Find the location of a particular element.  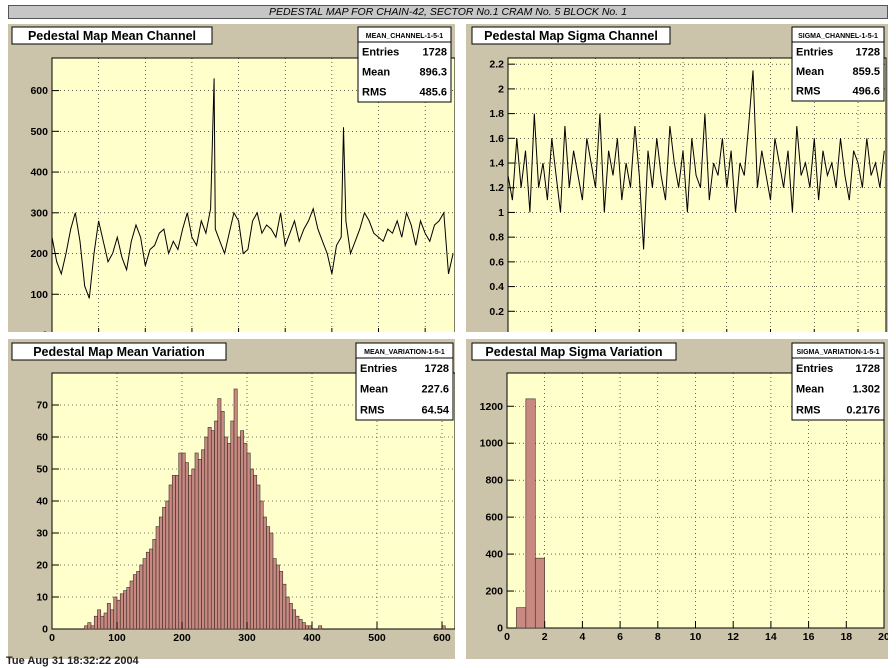

y-tick-label: 600 is located at coordinates (39, 91).